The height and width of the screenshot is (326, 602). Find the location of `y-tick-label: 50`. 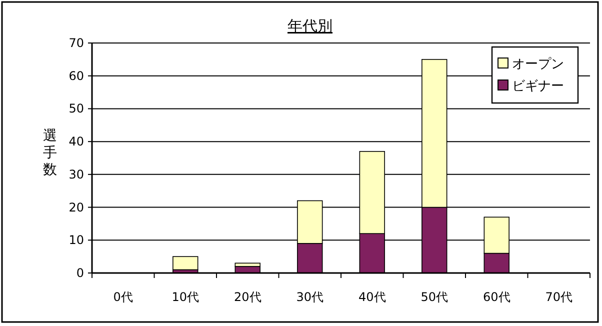

y-tick-label: 50 is located at coordinates (76, 109).